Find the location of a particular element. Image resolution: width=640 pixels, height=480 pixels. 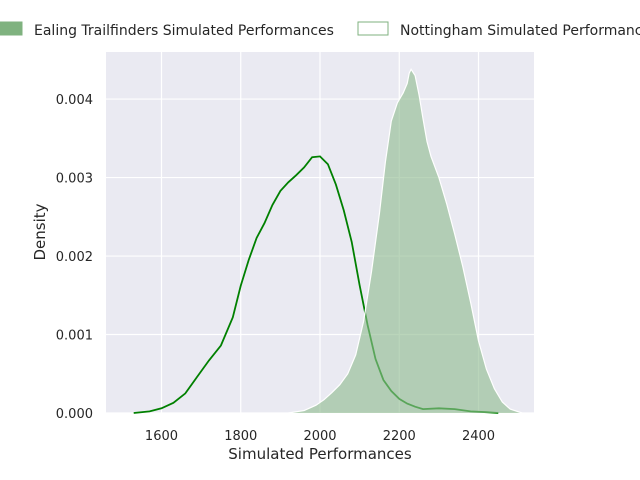

y-tick-label: 0.003 is located at coordinates (74, 179).